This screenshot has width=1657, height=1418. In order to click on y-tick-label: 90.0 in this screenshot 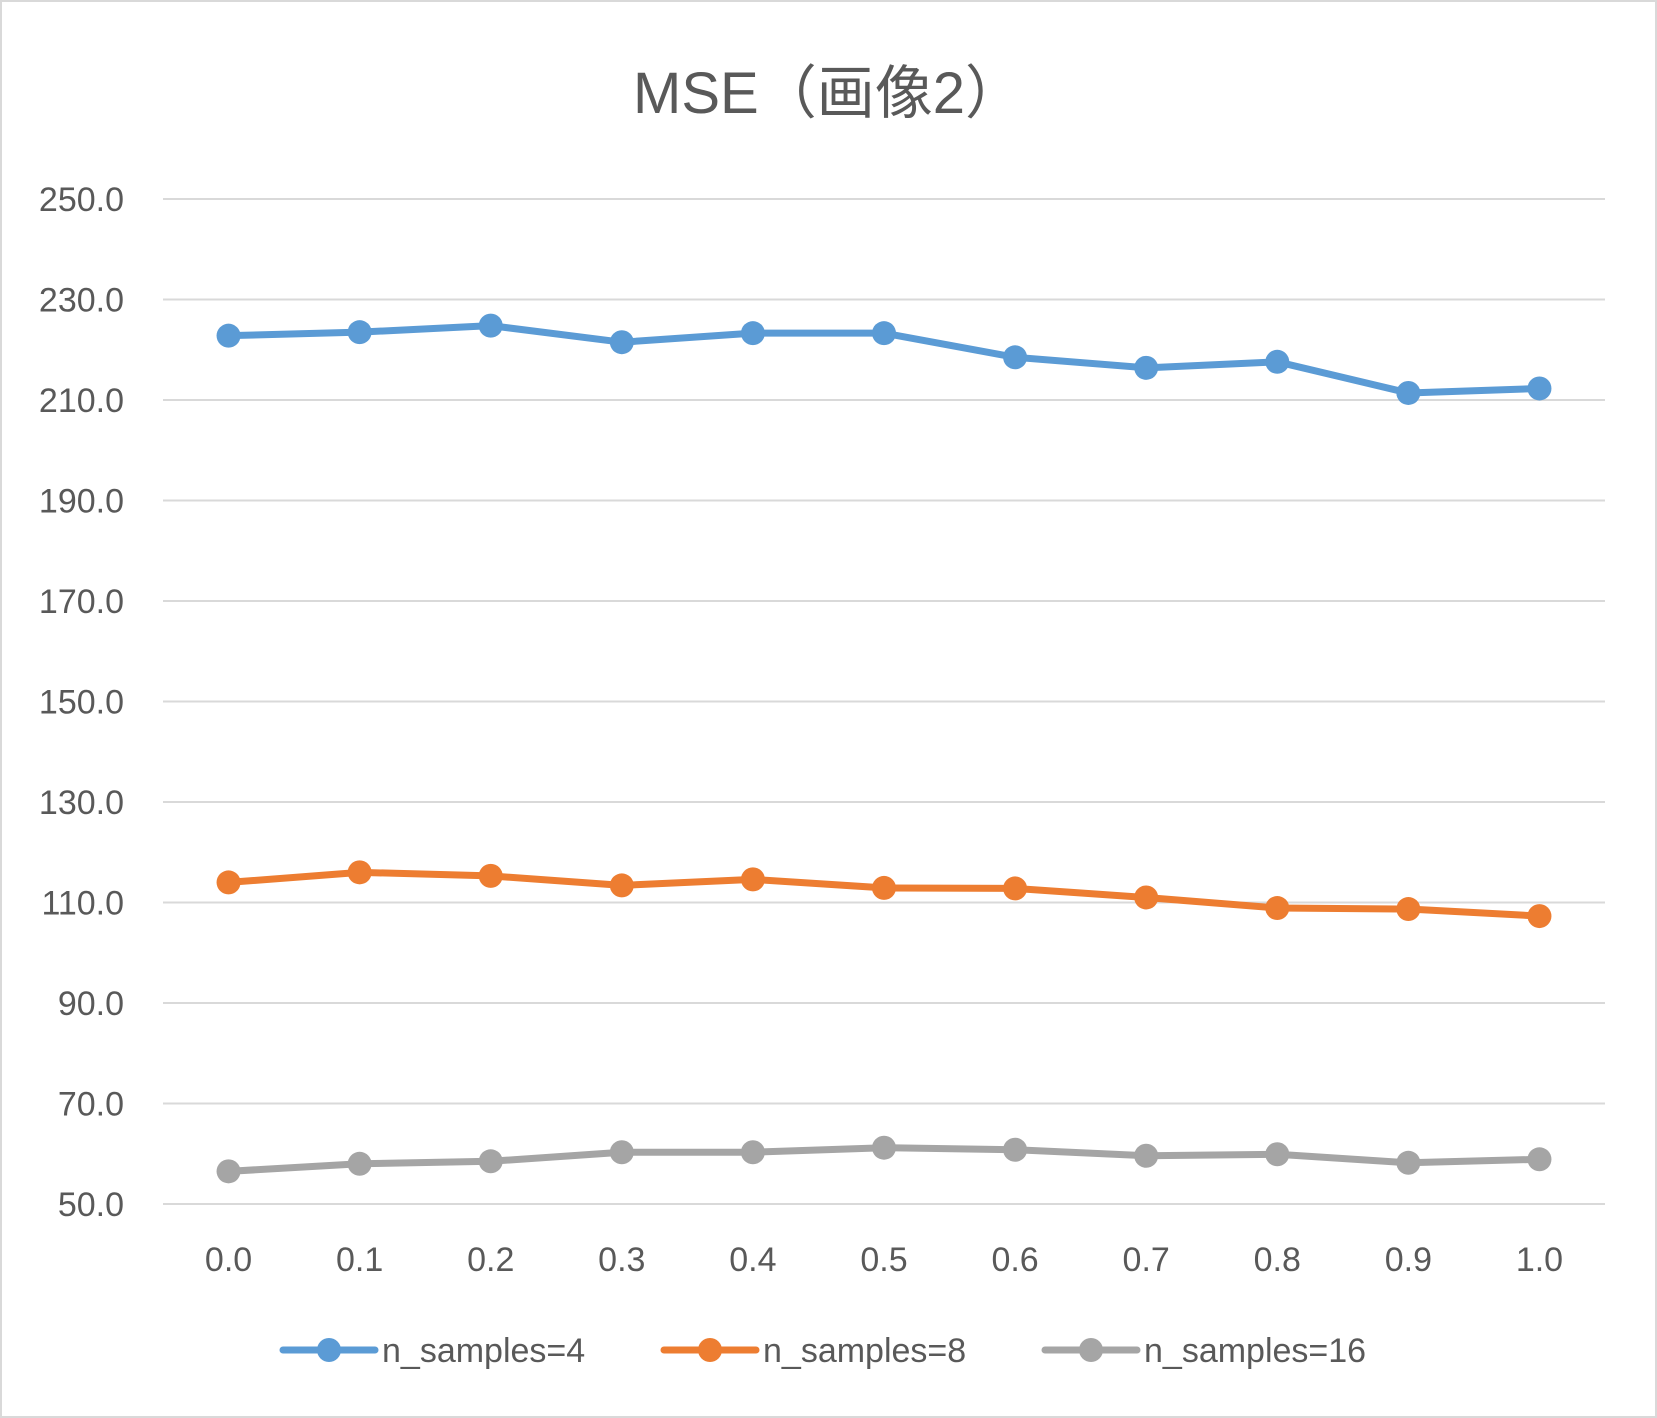, I will do `click(91, 1004)`.